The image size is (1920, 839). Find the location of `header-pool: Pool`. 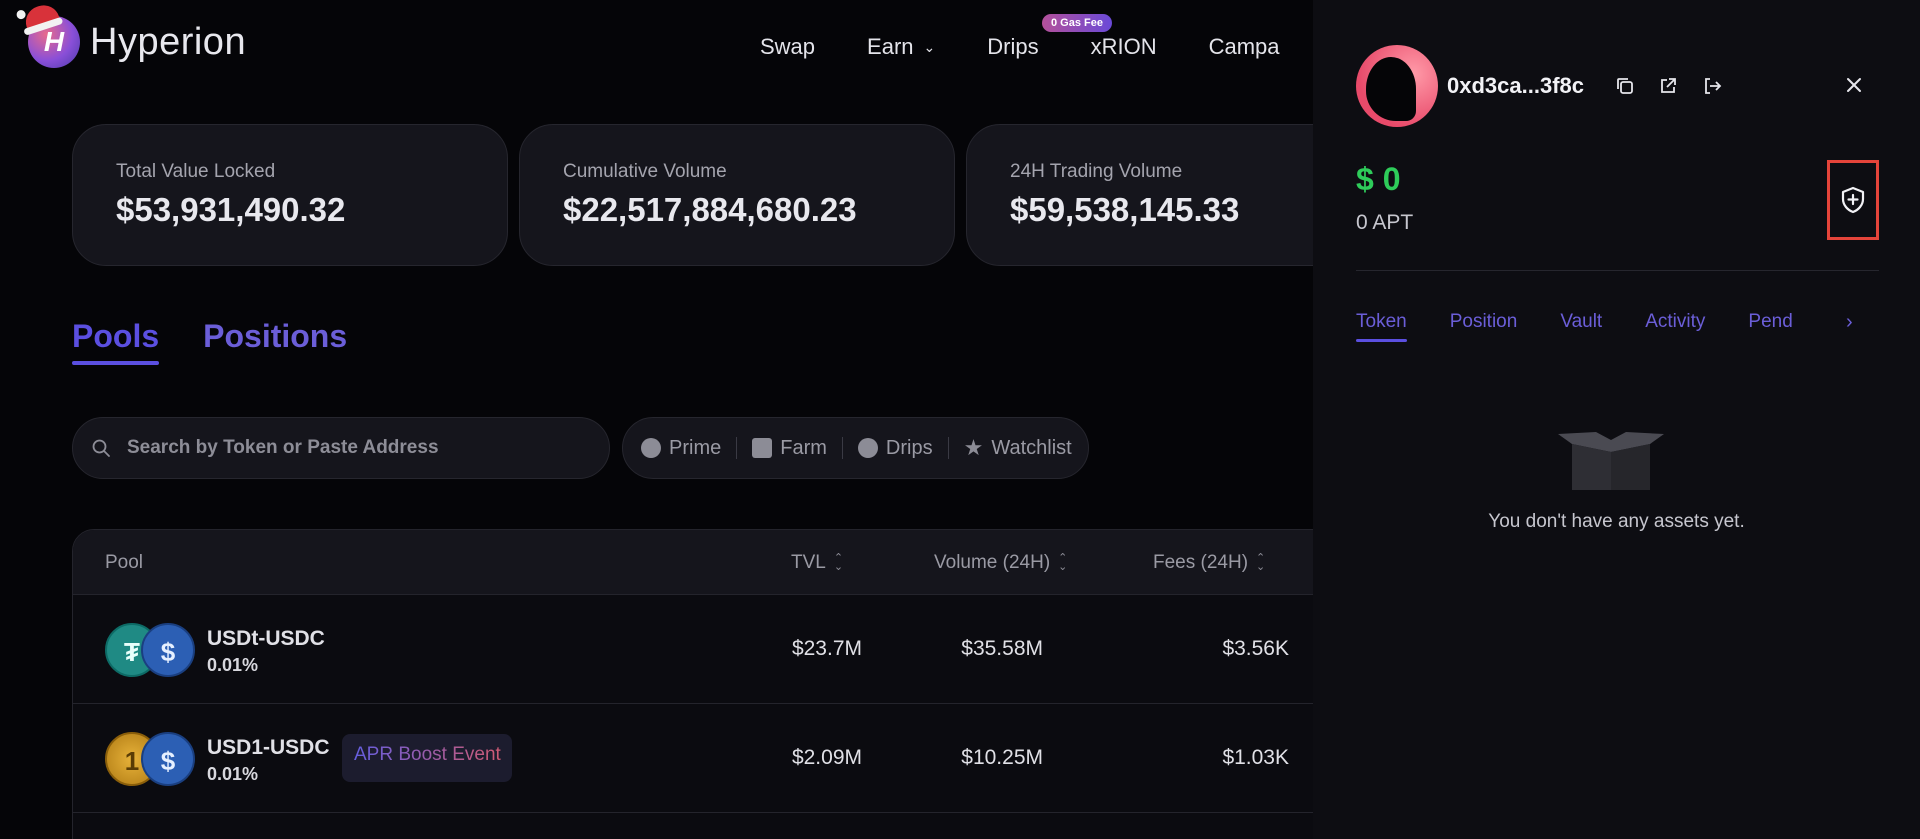

header-pool: Pool is located at coordinates (124, 562).